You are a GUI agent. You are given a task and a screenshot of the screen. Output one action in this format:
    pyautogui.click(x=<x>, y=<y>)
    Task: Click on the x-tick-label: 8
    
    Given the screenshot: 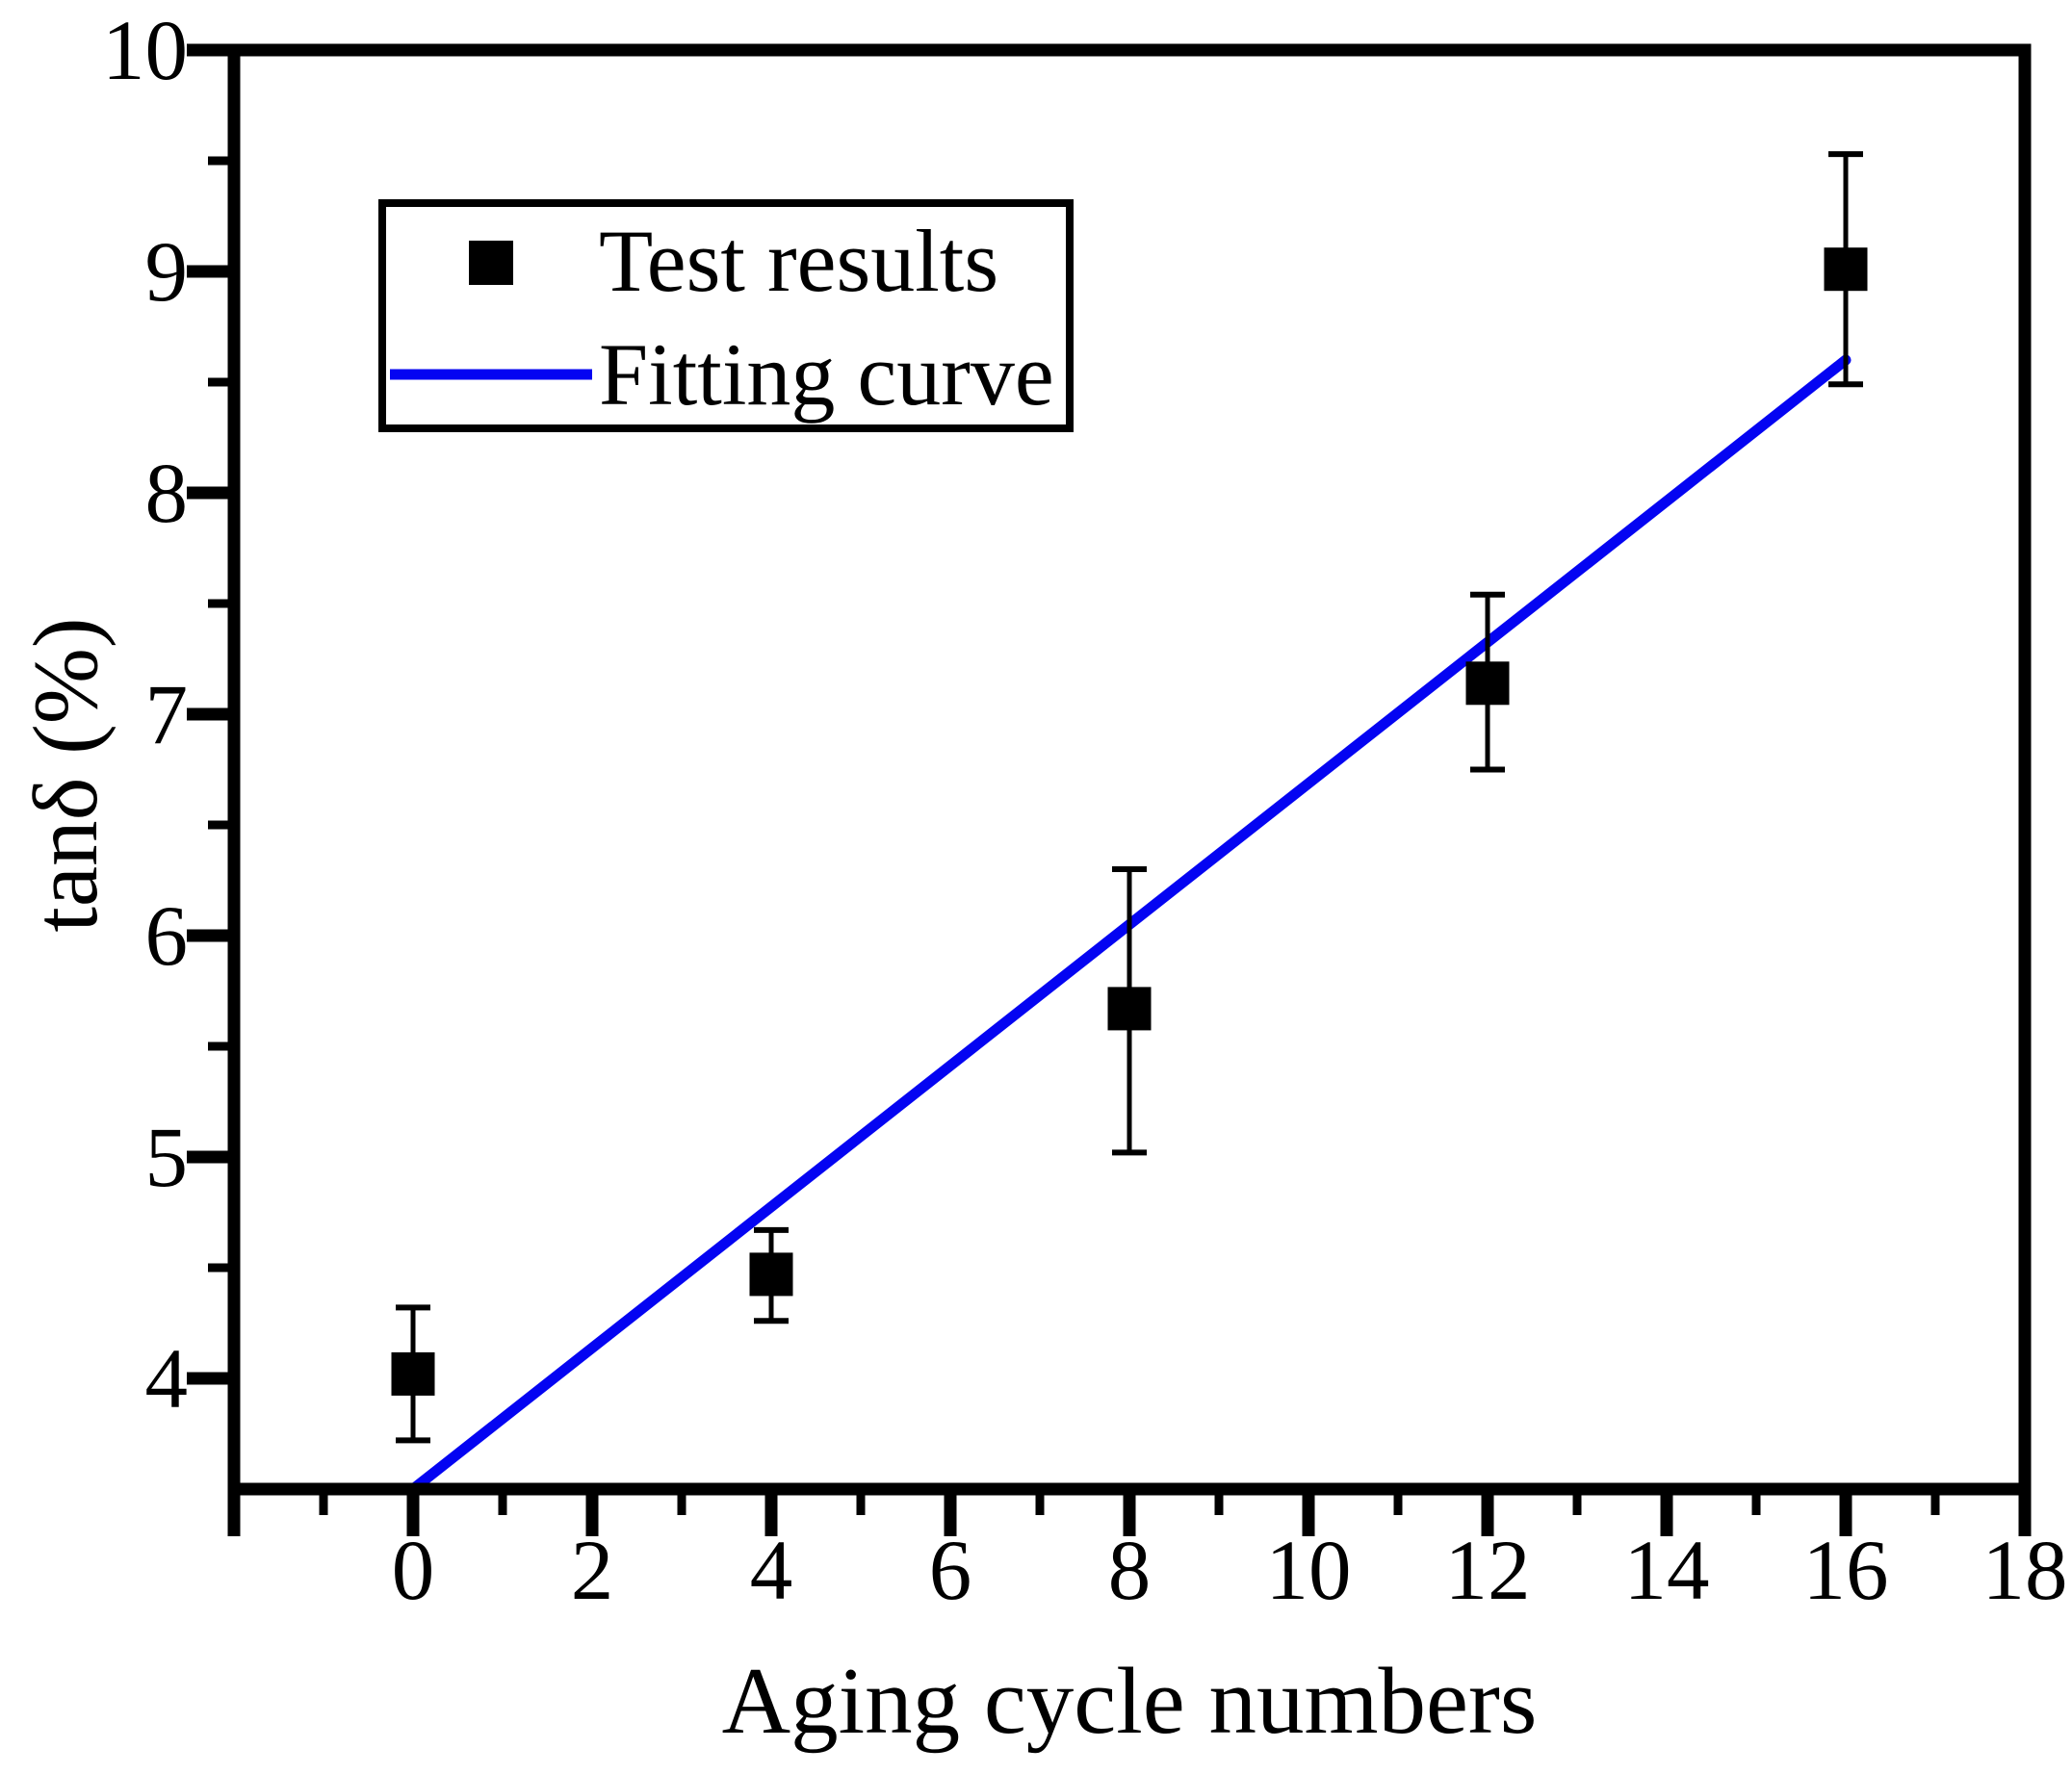 What is the action you would take?
    pyautogui.click(x=1130, y=1571)
    